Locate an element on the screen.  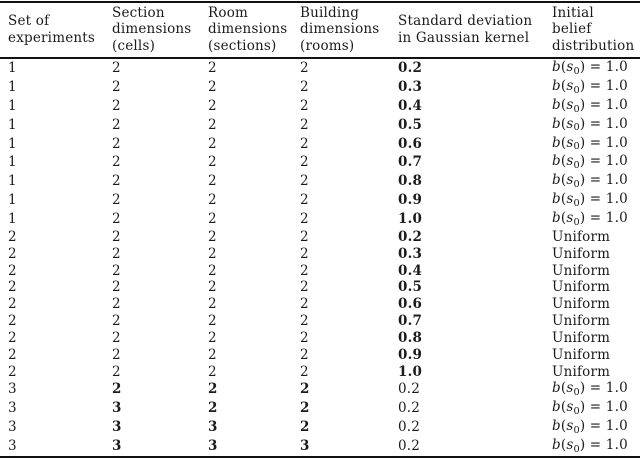
table-row: 2 2 2 2 0.7 Uniform is located at coordinates (320, 321).